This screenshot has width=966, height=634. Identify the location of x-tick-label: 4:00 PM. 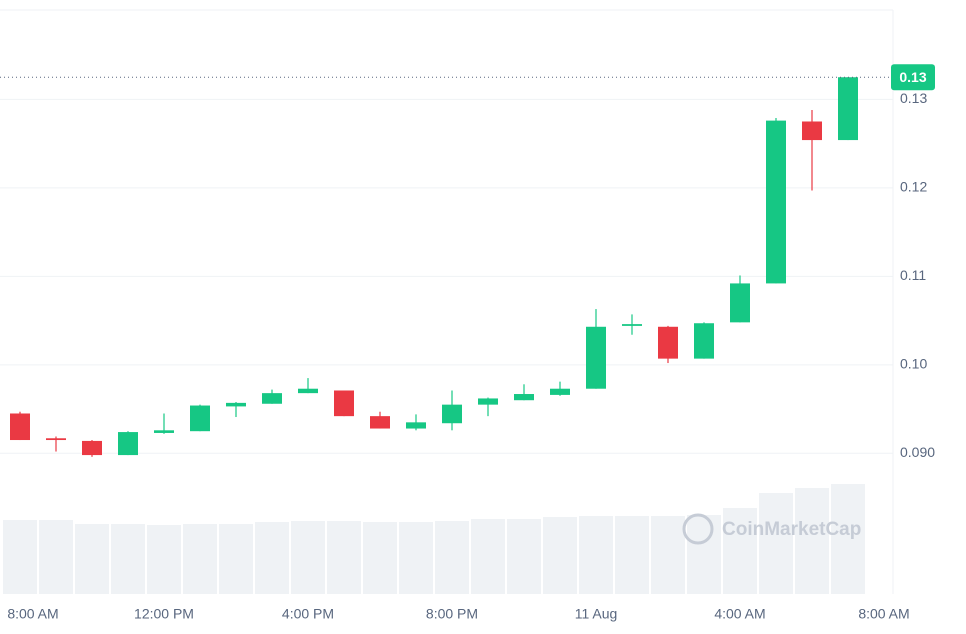
(308, 614).